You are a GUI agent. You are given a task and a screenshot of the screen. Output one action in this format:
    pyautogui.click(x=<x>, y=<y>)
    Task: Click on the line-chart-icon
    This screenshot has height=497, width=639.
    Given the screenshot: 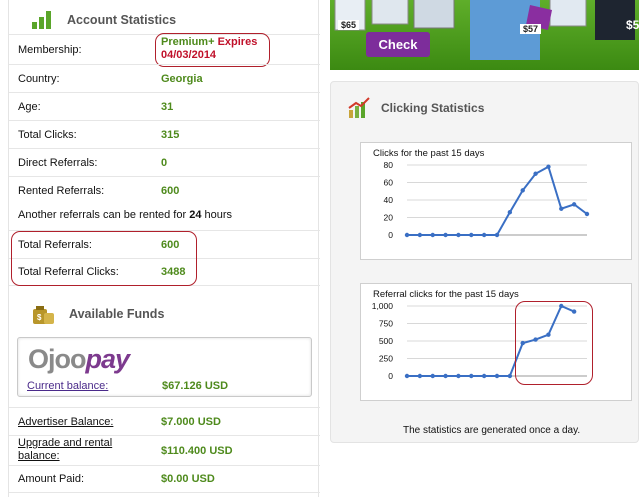 What is the action you would take?
    pyautogui.click(x=359, y=107)
    